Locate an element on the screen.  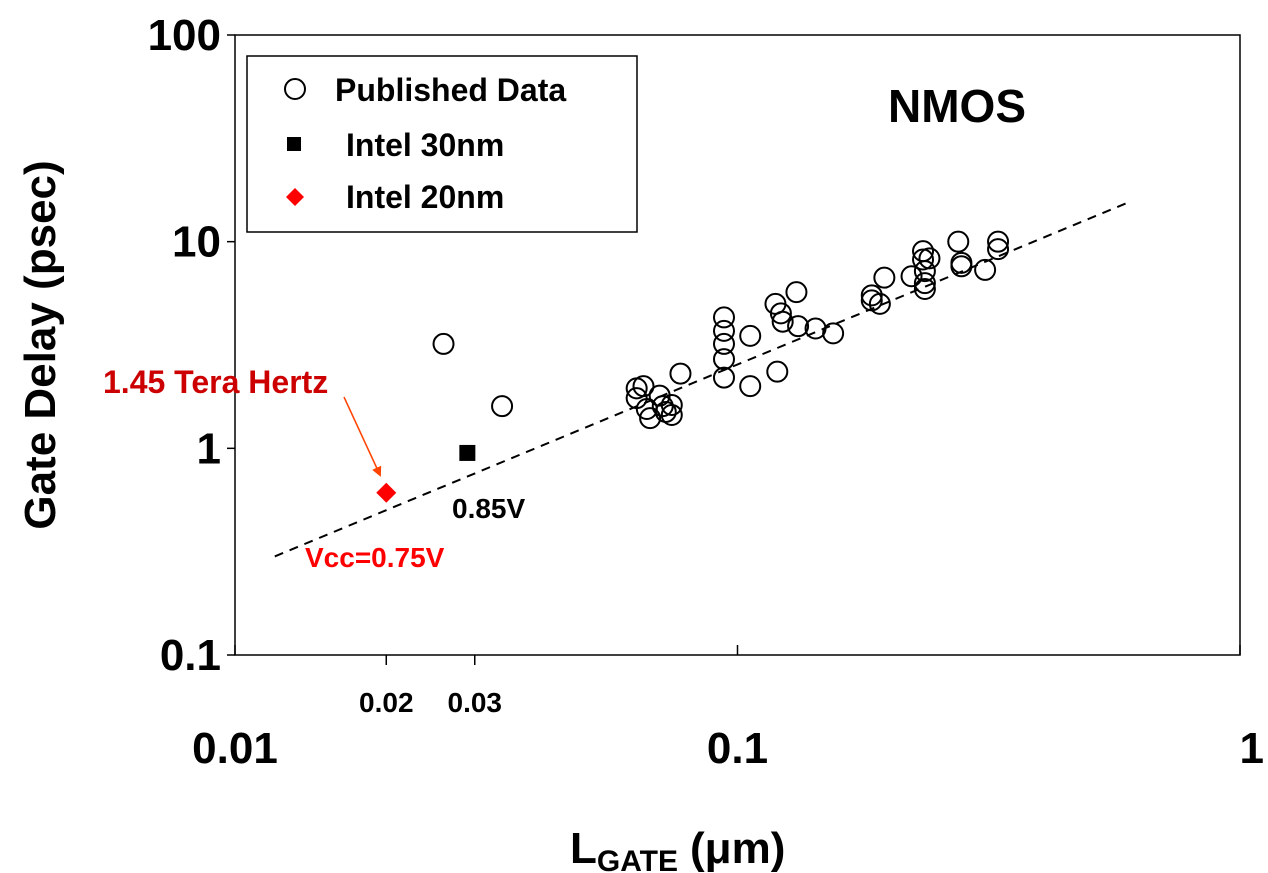
legend: Published Data Intel 30nm Intel 20nm is located at coordinates (442, 144).